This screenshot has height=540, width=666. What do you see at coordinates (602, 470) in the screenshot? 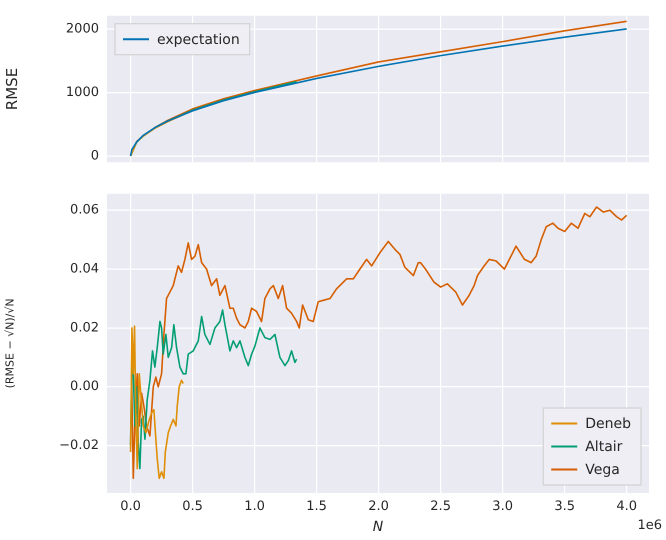
I see `legend-label: Vega` at bounding box center [602, 470].